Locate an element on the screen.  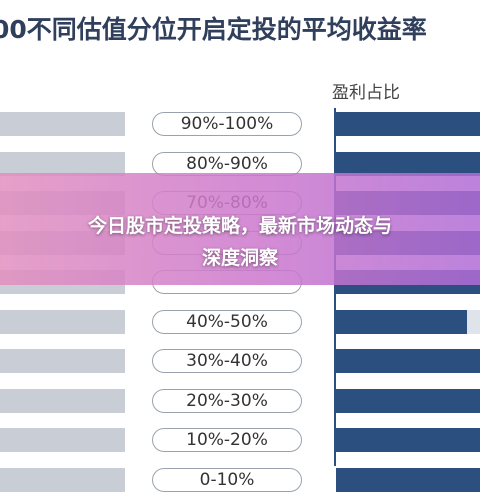
headline-line-2: 深度洞察 is located at coordinates (239, 258).